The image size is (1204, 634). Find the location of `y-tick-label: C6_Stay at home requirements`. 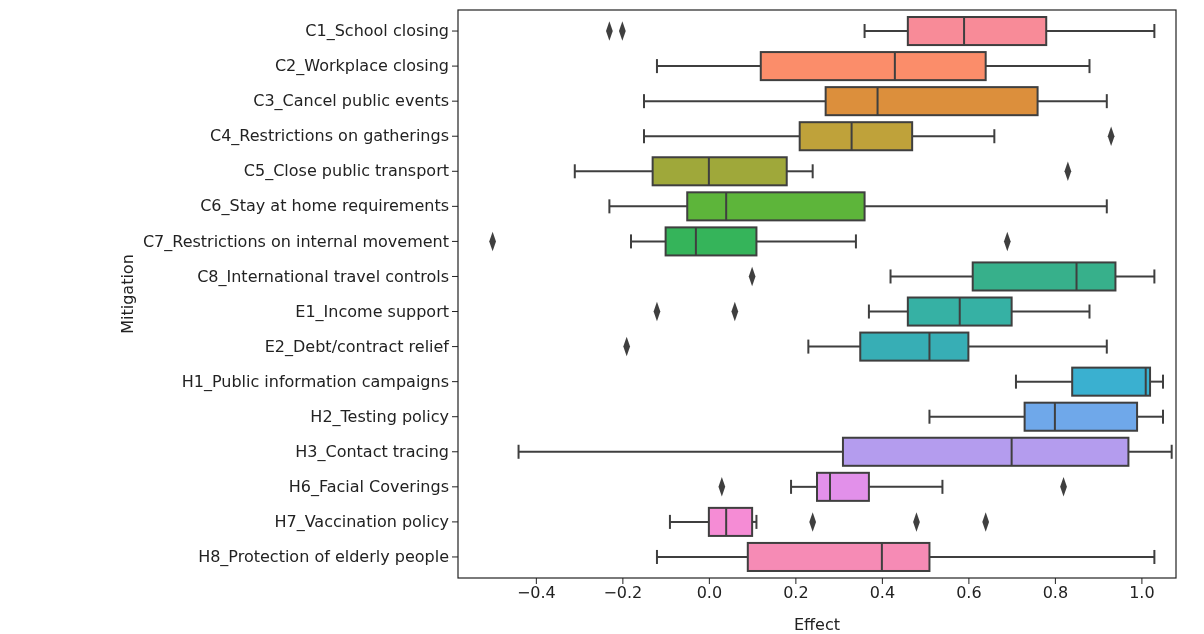

y-tick-label: C6_Stay at home requirements is located at coordinates (324, 206).